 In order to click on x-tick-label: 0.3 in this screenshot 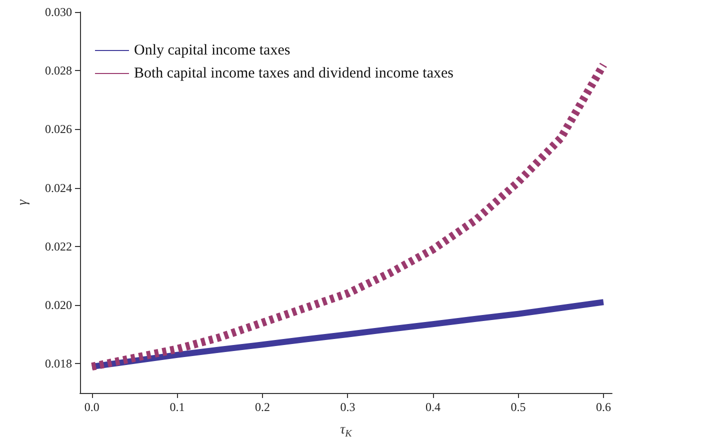, I will do `click(348, 407)`.